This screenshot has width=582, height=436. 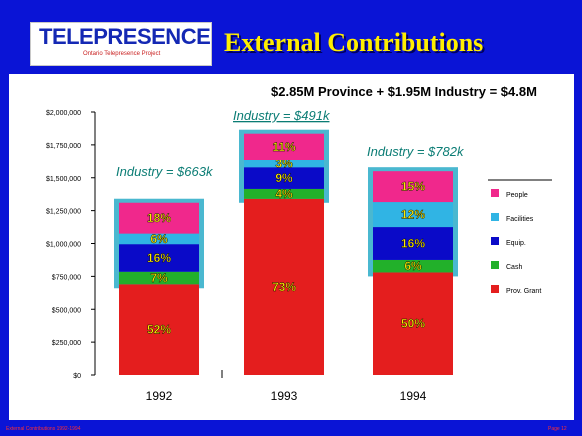 I want to click on data-label: 7%, so click(x=159, y=278).